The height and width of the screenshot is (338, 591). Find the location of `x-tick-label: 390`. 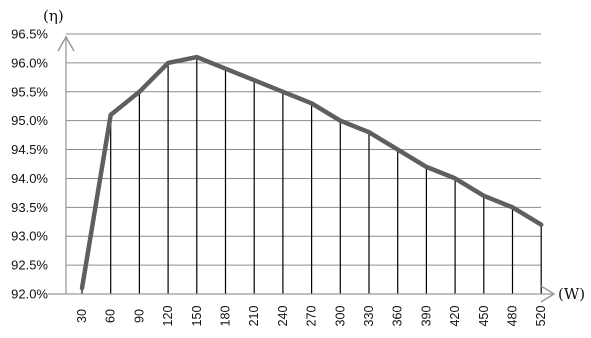

x-tick-label: 390 is located at coordinates (426, 316).